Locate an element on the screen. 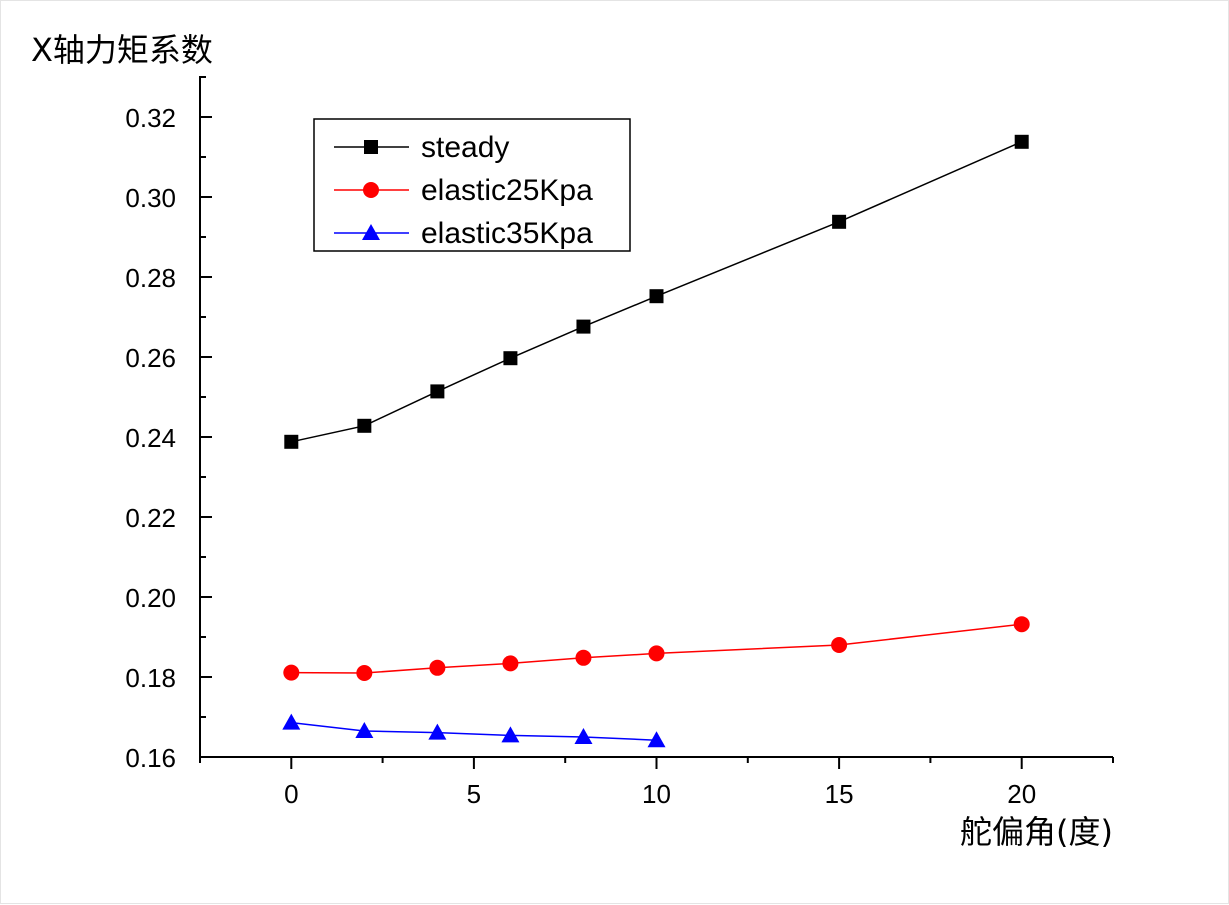  y-tick-label: 0.24 is located at coordinates (150, 438).